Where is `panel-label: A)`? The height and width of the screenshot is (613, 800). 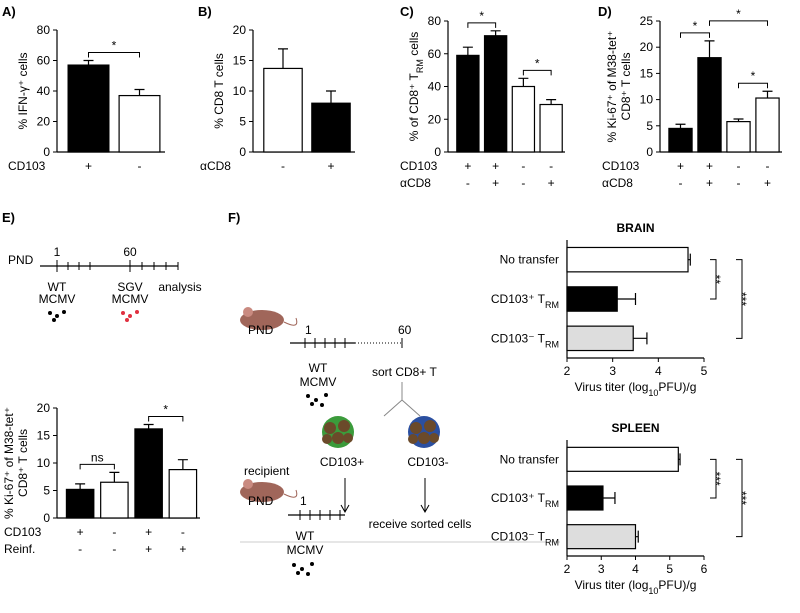
panel-label: A) is located at coordinates (9, 11).